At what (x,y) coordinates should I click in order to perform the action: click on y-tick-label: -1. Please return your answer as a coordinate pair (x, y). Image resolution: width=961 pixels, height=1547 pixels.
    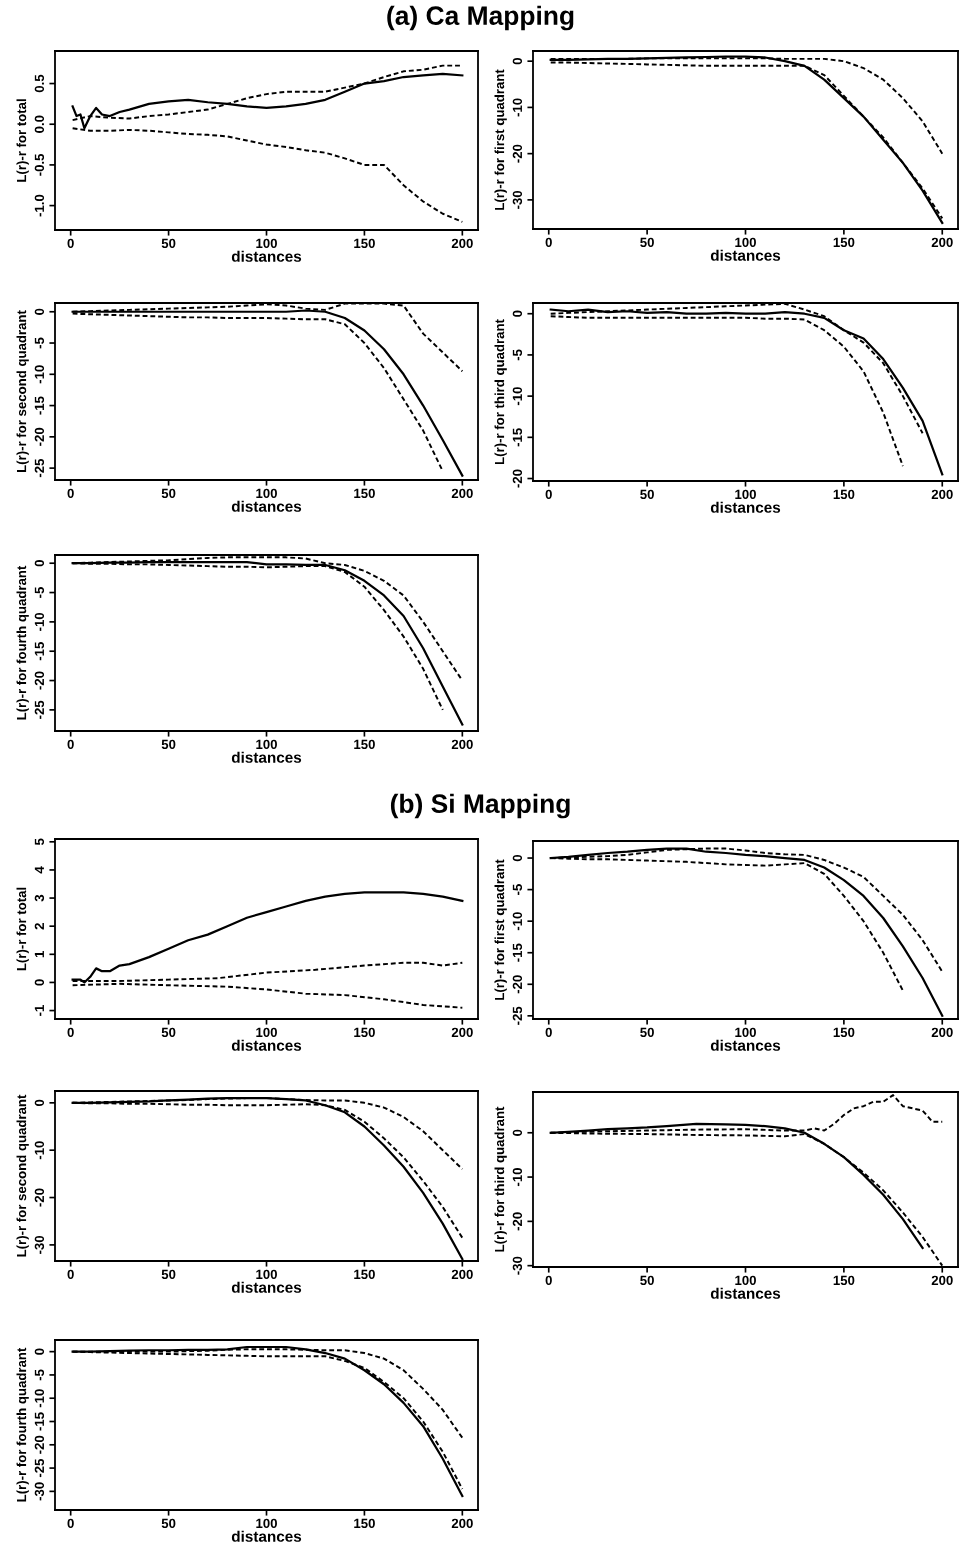
    Looking at the image, I should click on (39, 1010).